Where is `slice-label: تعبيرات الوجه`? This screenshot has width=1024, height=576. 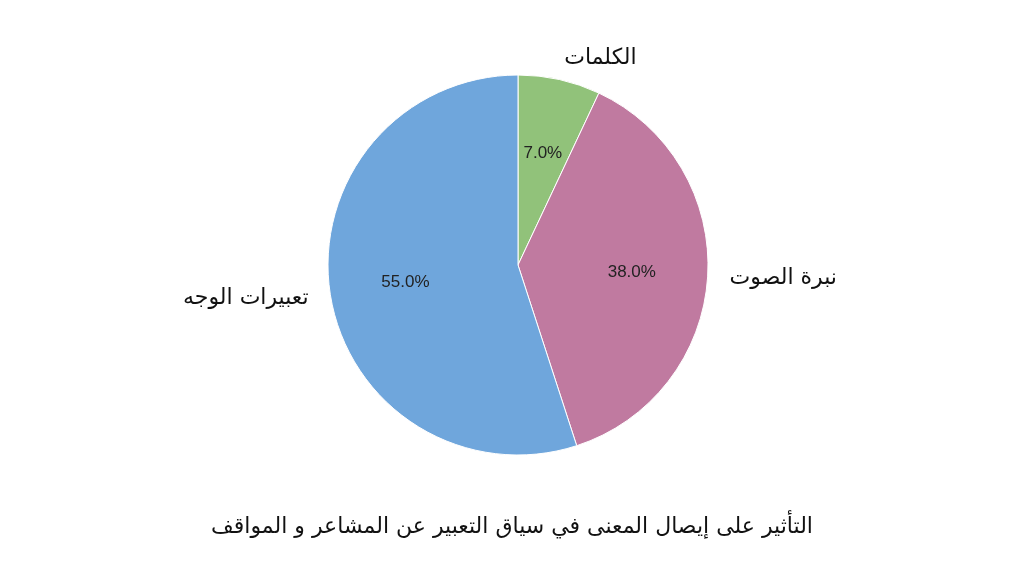
slice-label: تعبيرات الوجه is located at coordinates (246, 297).